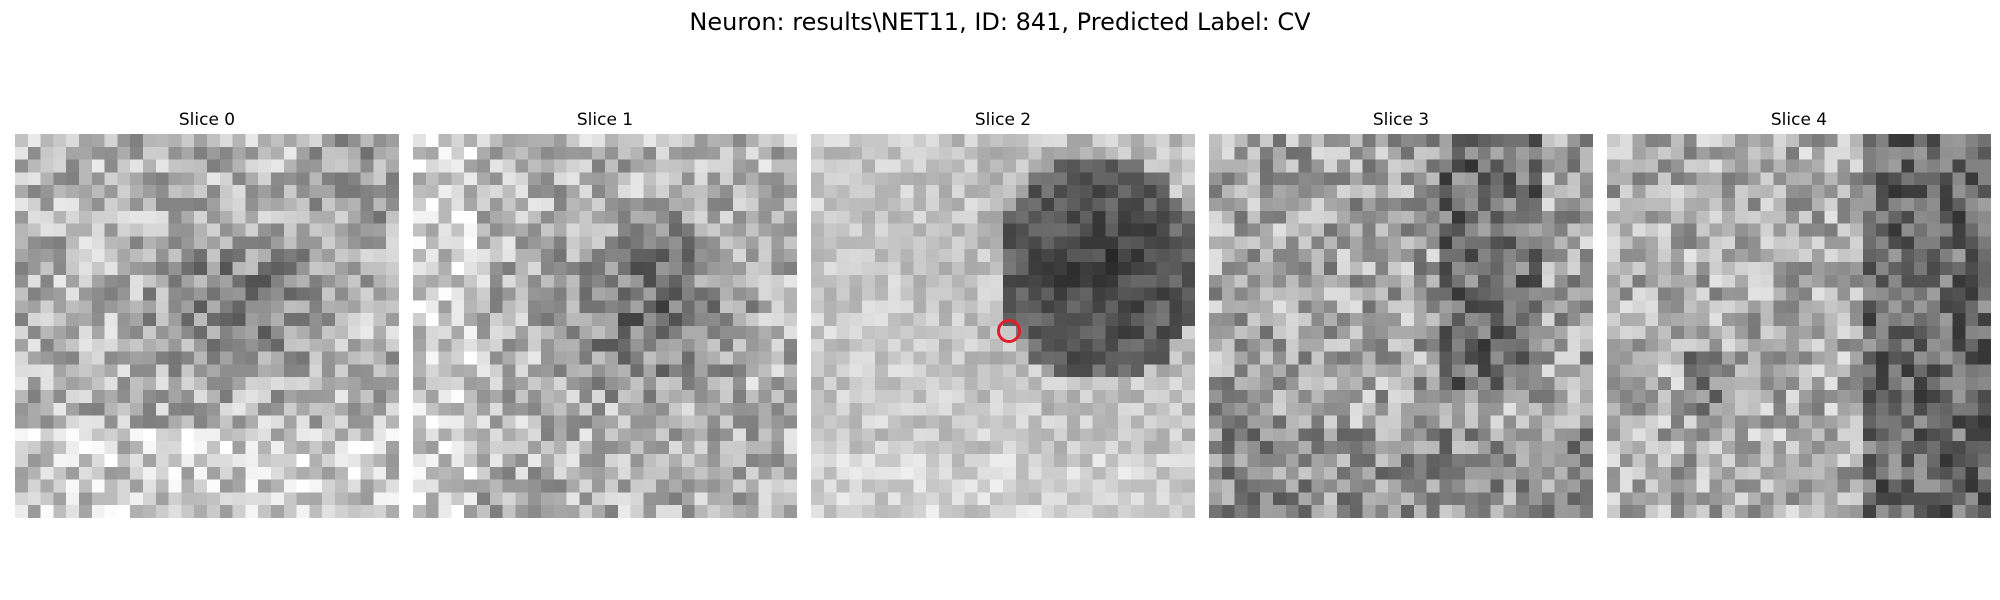 This screenshot has height=600, width=2000. What do you see at coordinates (605, 120) in the screenshot?
I see `slice-title: Slice 1` at bounding box center [605, 120].